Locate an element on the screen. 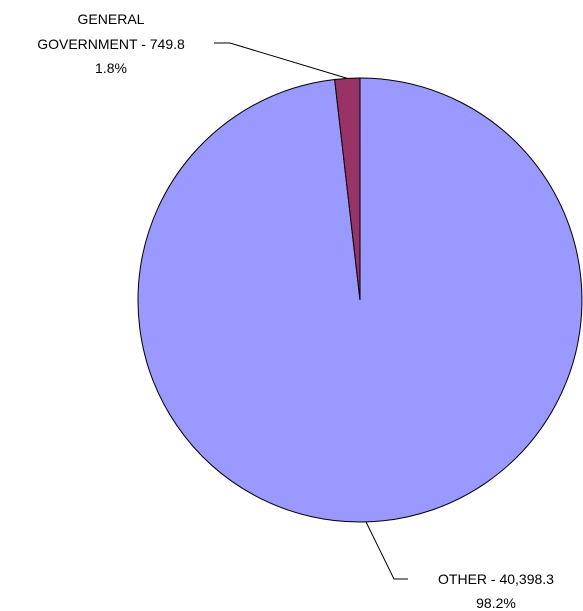 The image size is (583, 611). label-general-government-line2: GOVERNMENT - 749.8 is located at coordinates (111, 44).